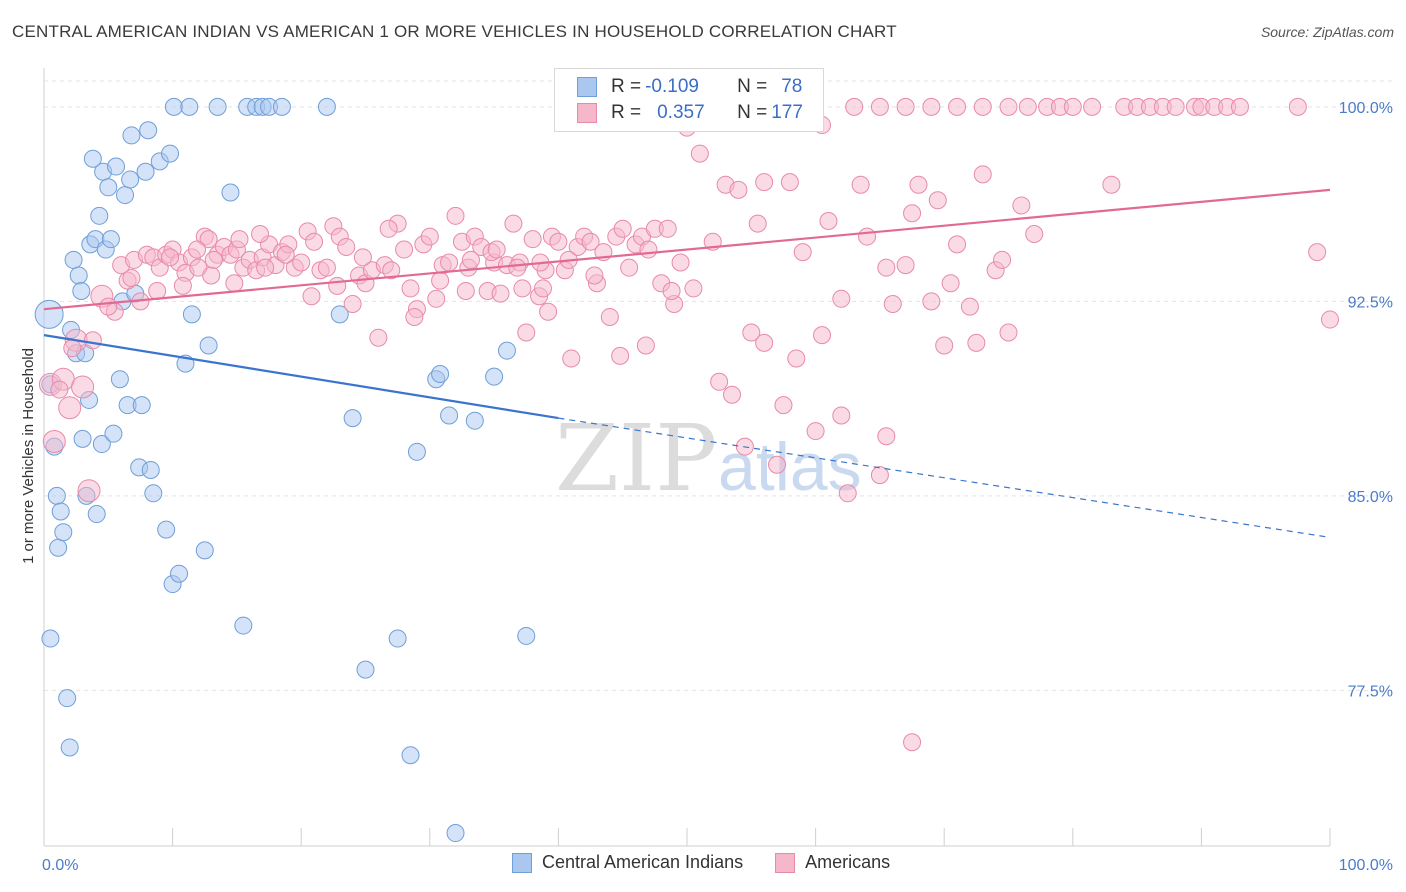 The image size is (1406, 892). I want to click on n-value: 78, so click(792, 86).